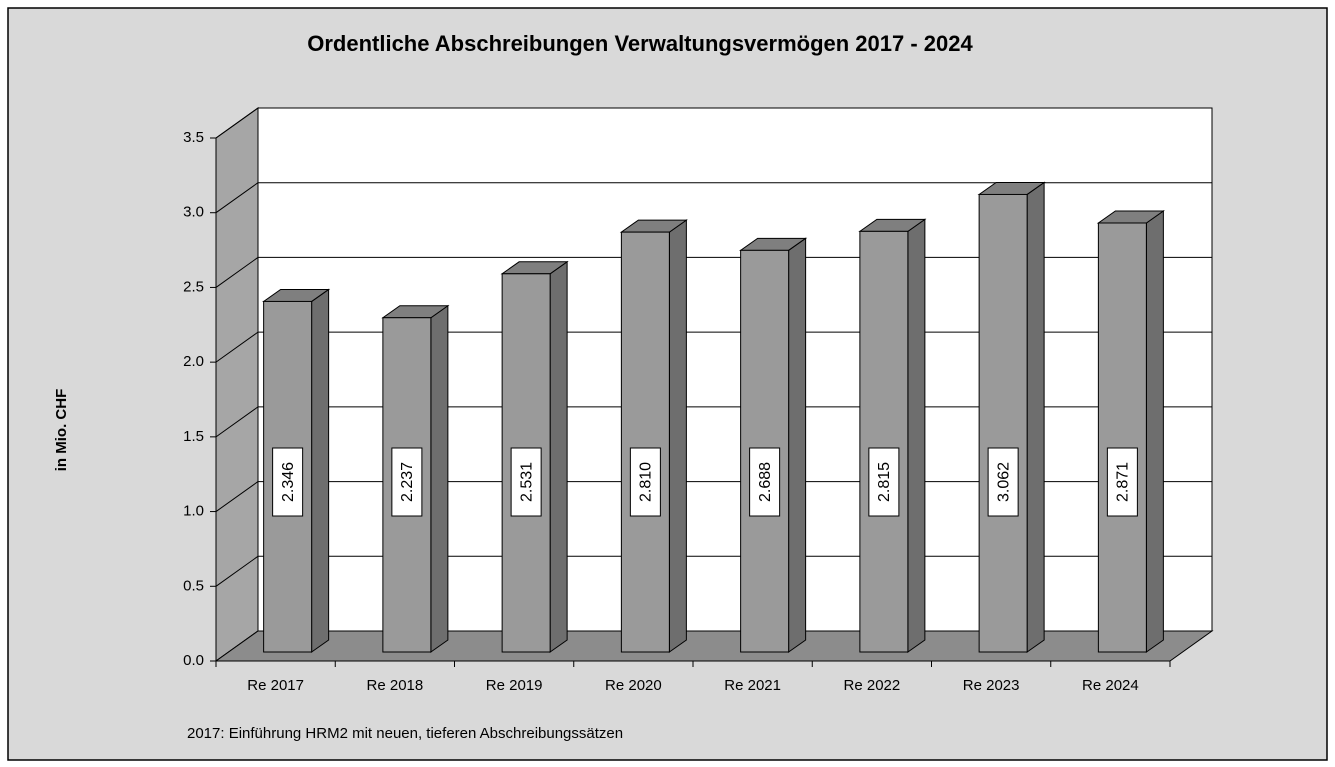 This screenshot has height=767, width=1335. Describe the element at coordinates (275, 685) in the screenshot. I see `x-tick-label: Re 2017` at that location.